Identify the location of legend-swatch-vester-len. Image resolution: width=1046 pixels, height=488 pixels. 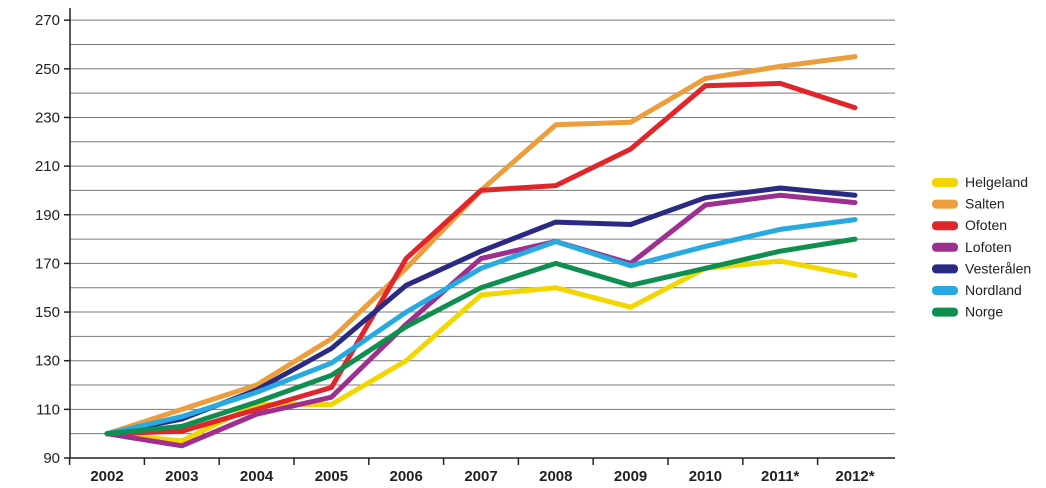
(945, 269).